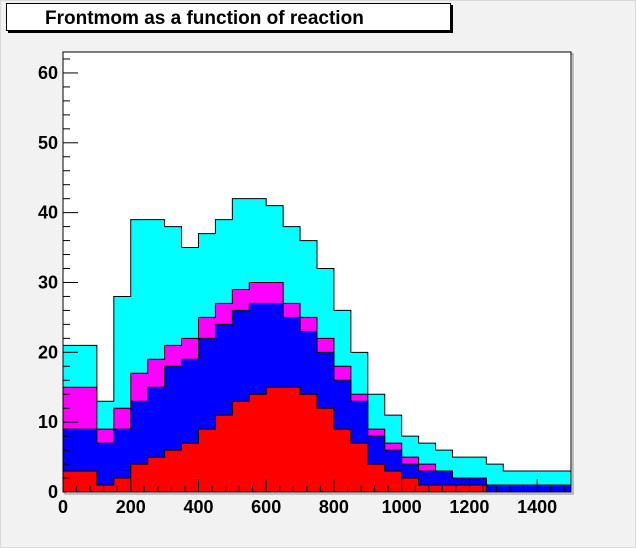 The image size is (636, 548). I want to click on y-tick-label: 50, so click(48, 143).